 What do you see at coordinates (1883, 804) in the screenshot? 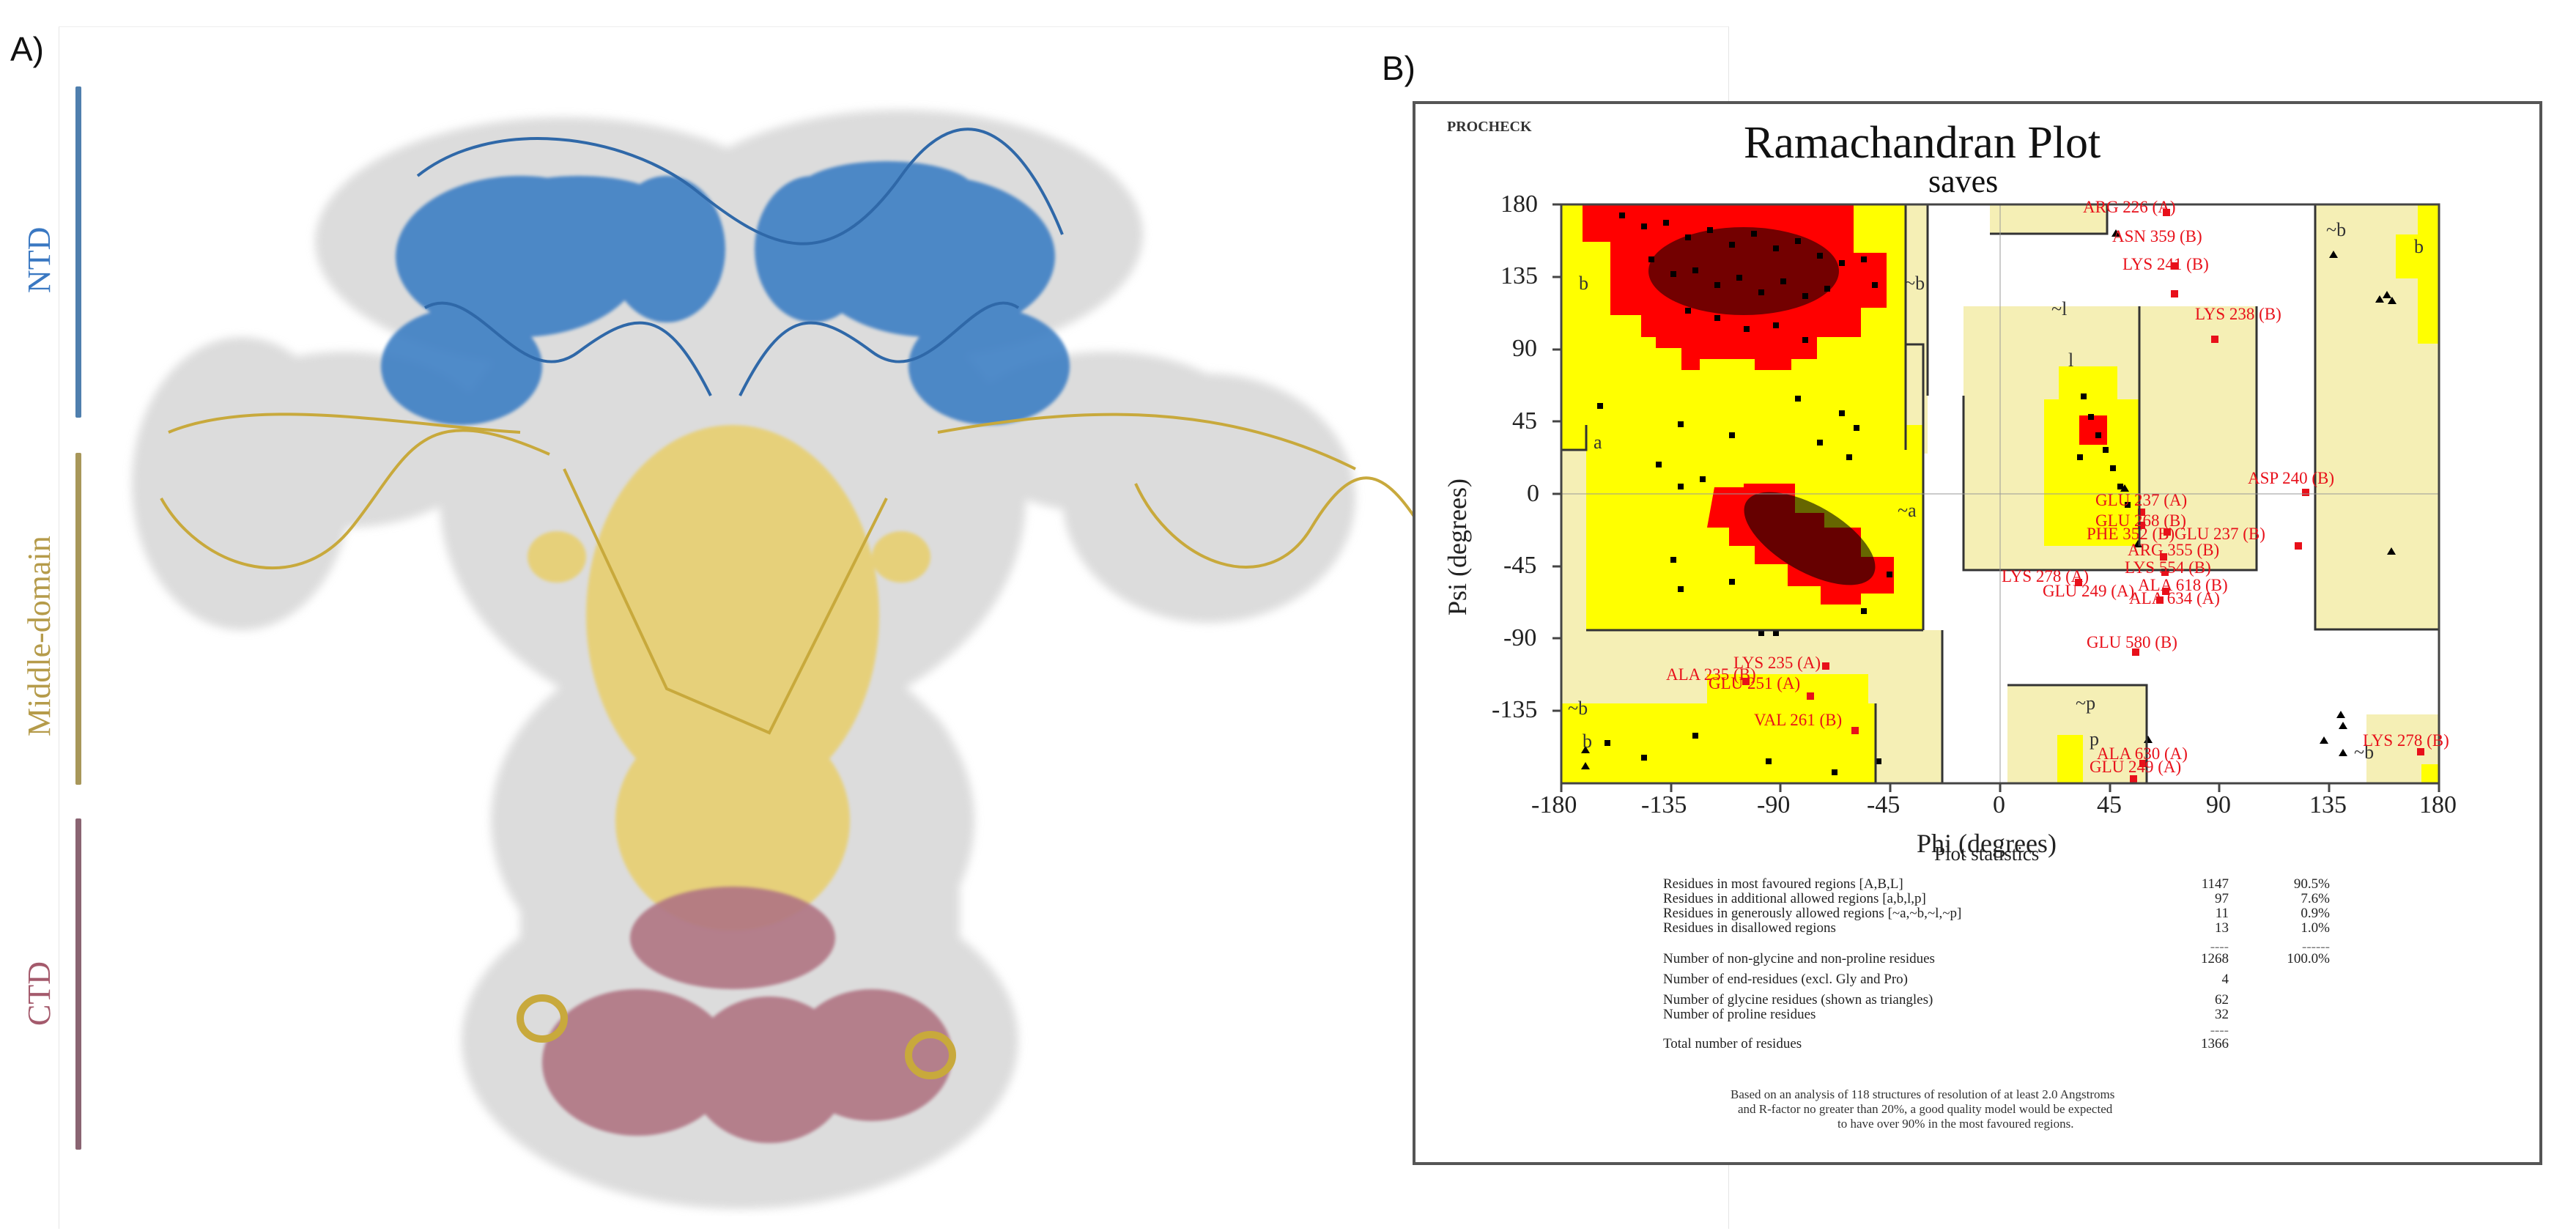
I see `x-tick-m45: -45` at bounding box center [1883, 804].